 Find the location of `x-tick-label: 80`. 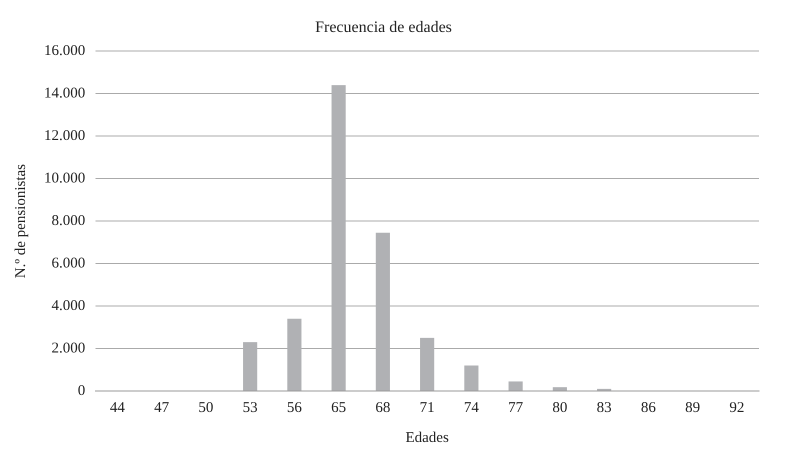

x-tick-label: 80 is located at coordinates (560, 408).